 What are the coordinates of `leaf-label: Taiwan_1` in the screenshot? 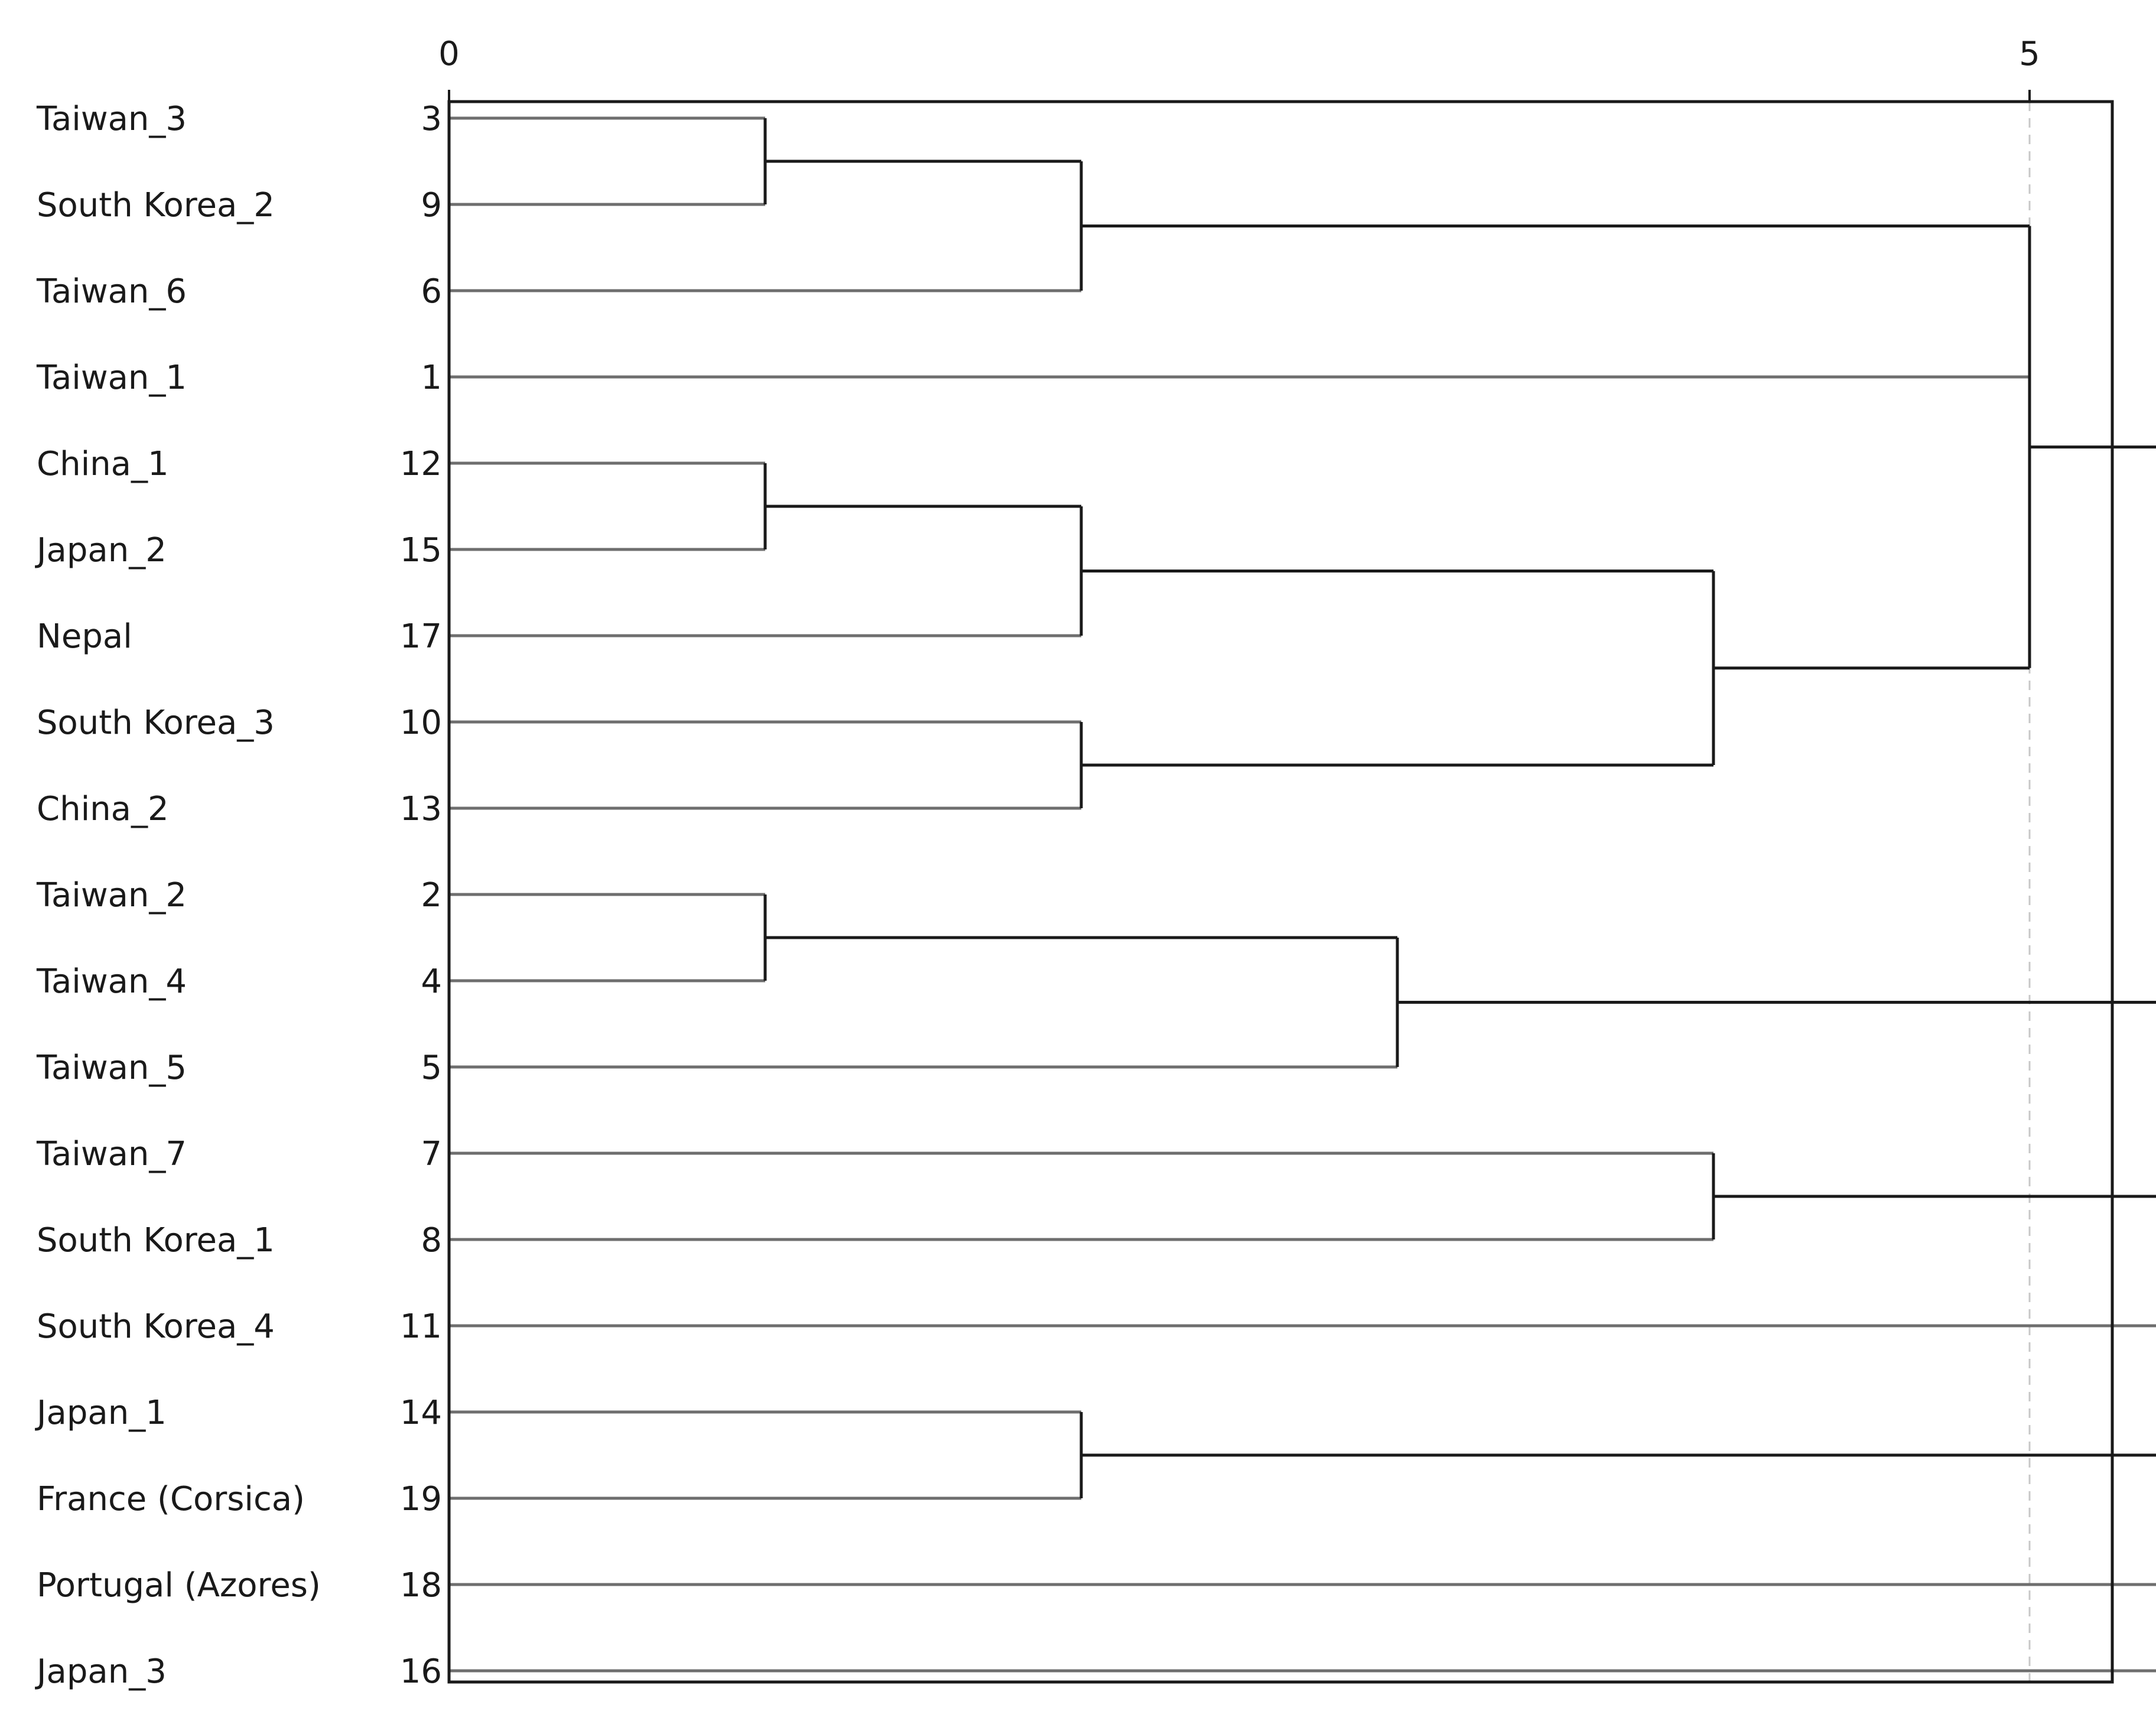 It's located at (111, 378).